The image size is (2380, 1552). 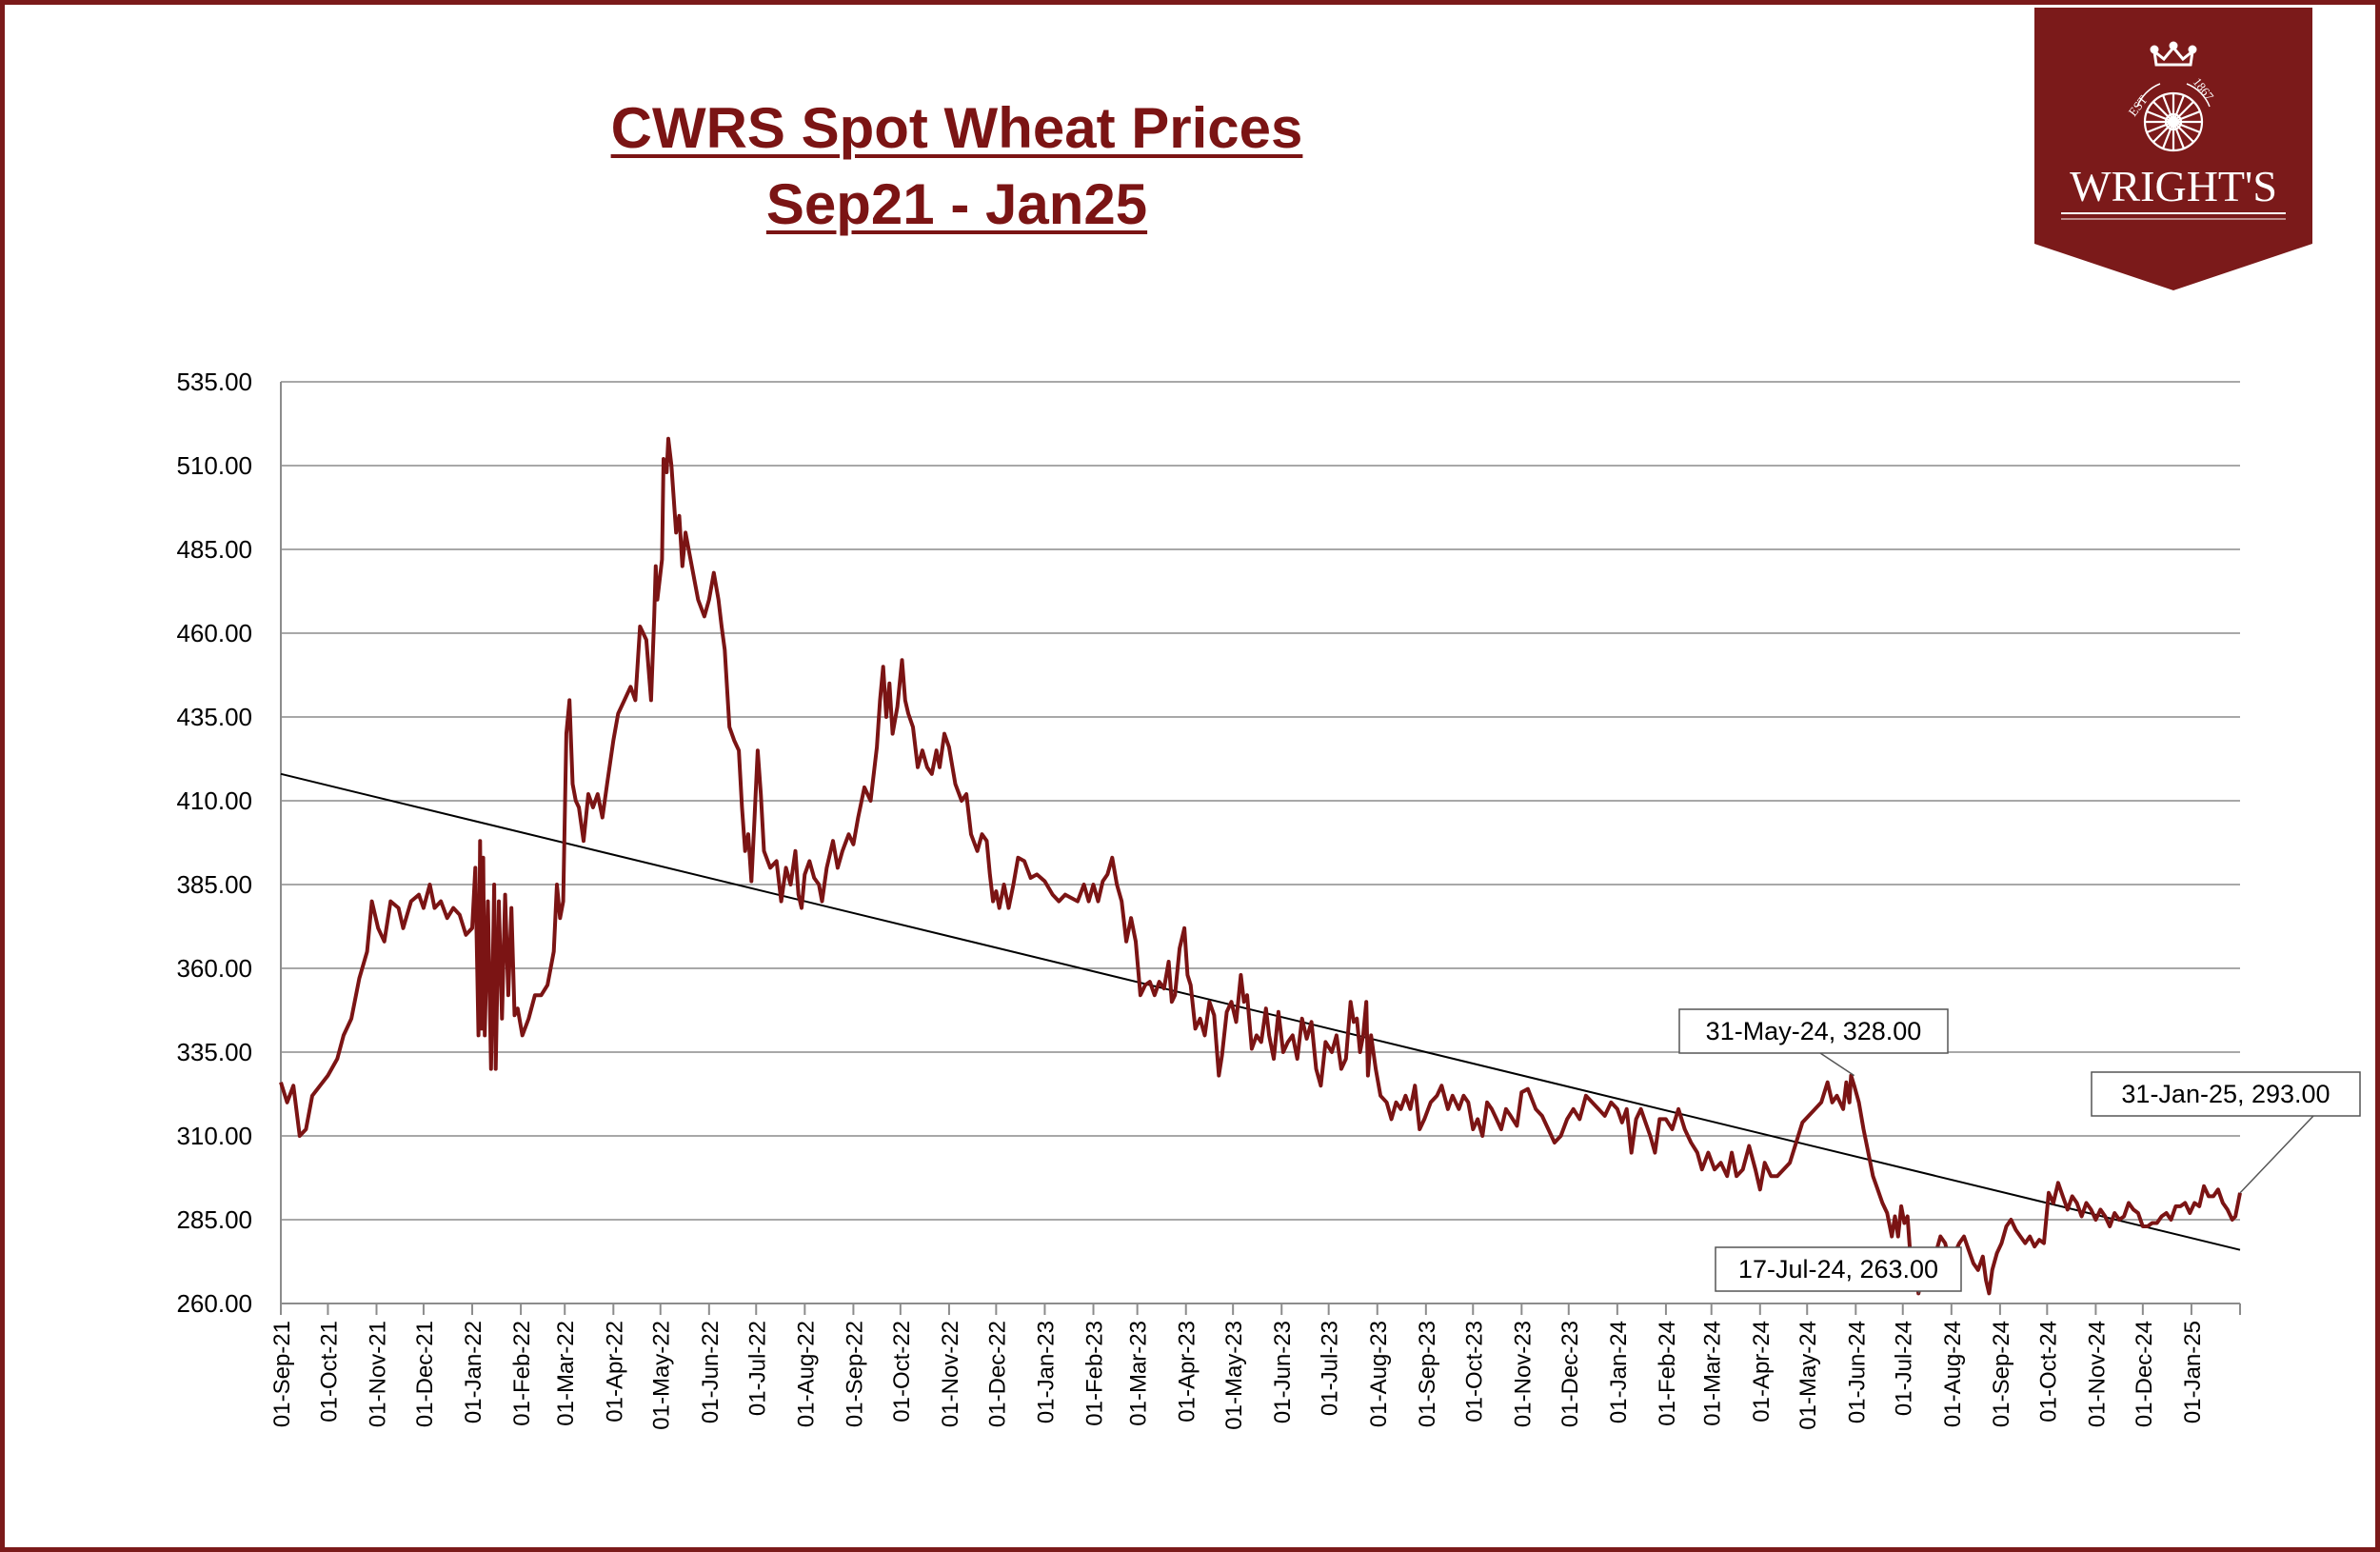 I want to click on x-tick-label: 01-Apr-23, so click(x=1187, y=1372).